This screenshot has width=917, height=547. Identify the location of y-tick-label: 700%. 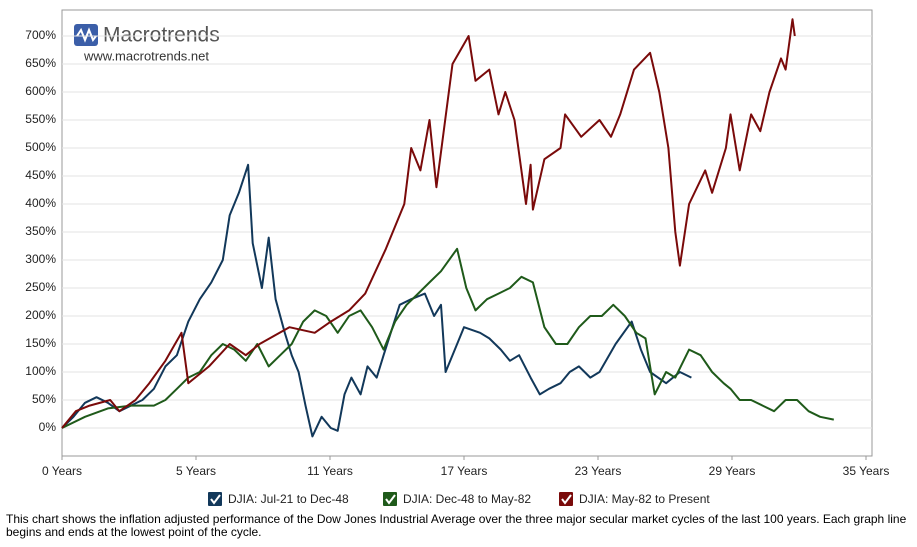
(40, 35).